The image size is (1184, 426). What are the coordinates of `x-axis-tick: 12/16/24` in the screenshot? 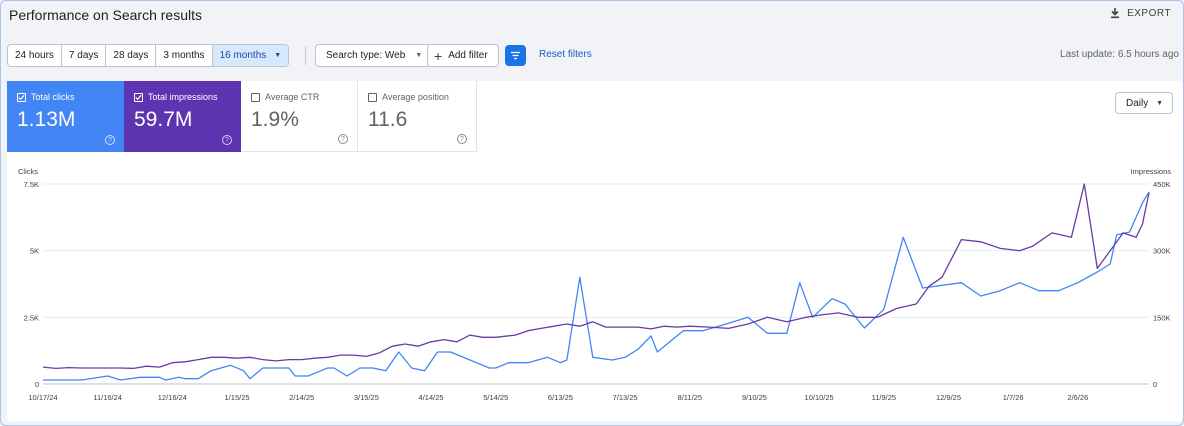 It's located at (172, 397).